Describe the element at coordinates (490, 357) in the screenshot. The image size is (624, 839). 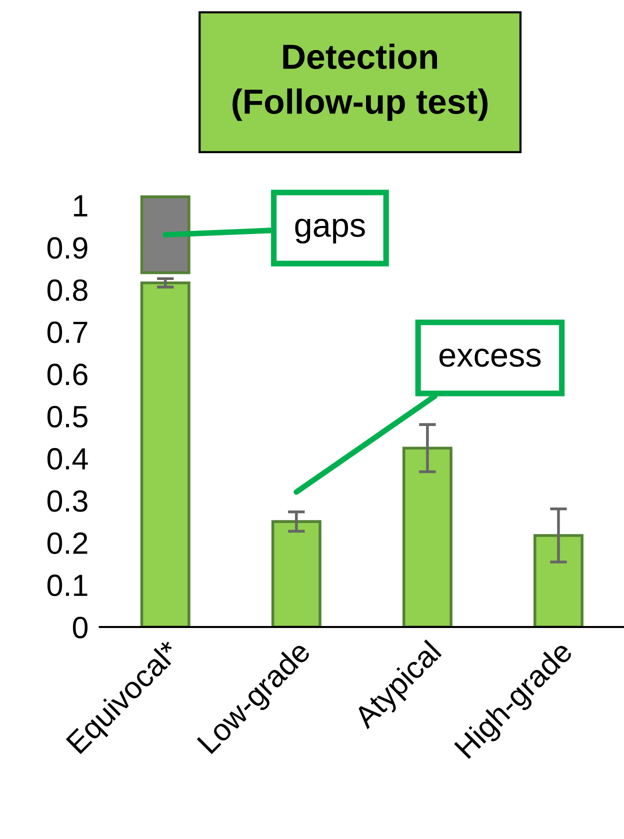
I see `annotation: excess` at that location.